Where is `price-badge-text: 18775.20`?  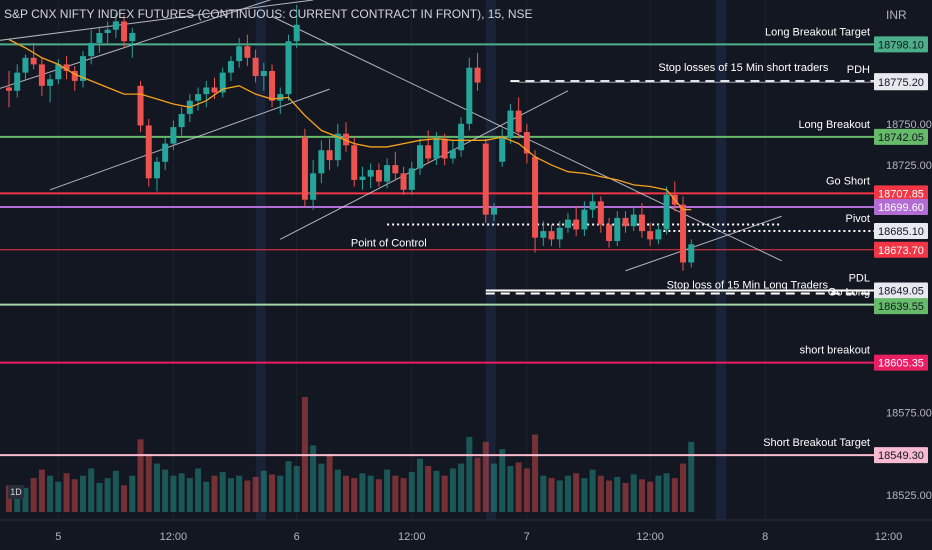 price-badge-text: 18775.20 is located at coordinates (901, 83).